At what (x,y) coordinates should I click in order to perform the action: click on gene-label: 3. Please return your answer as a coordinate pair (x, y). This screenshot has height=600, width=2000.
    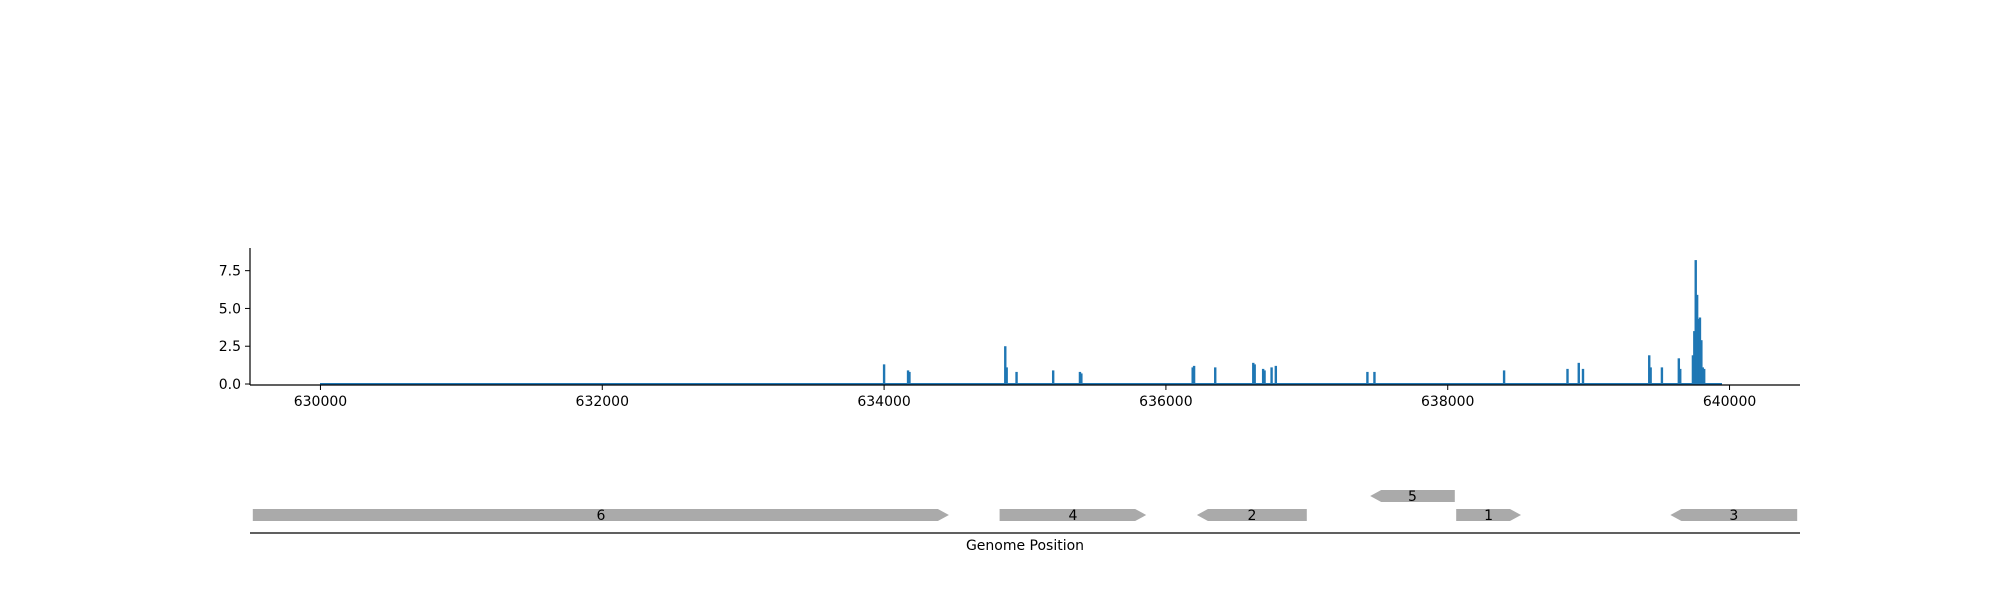
    Looking at the image, I should click on (1733, 516).